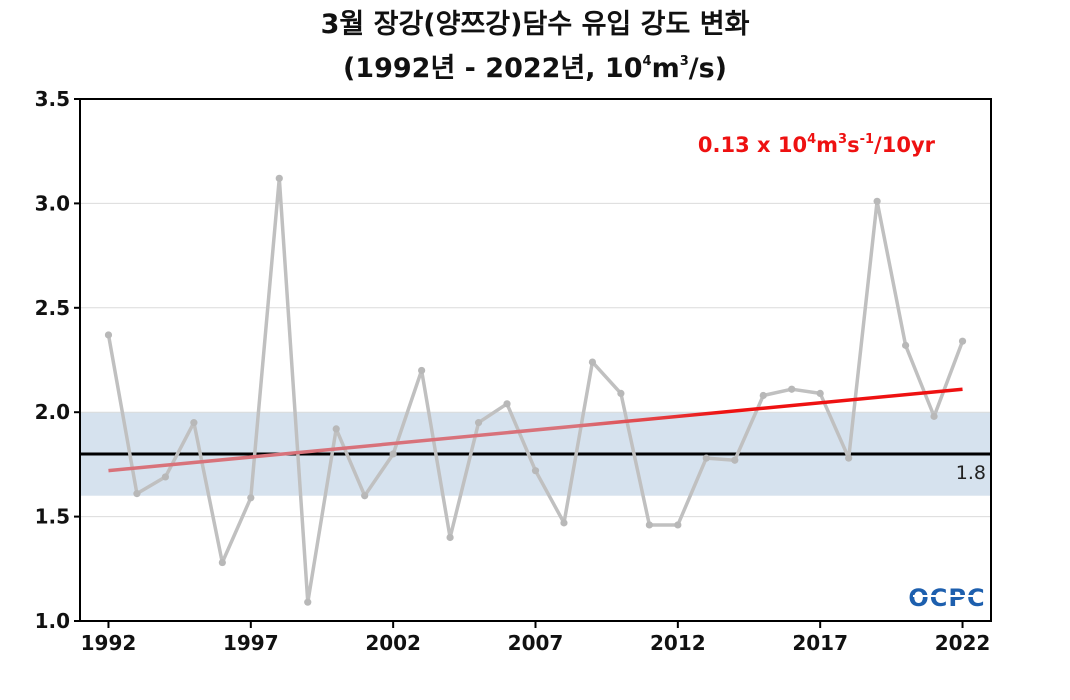 Image resolution: width=1070 pixels, height=700 pixels. What do you see at coordinates (336, 429) in the screenshot?
I see `data-point-2000` at bounding box center [336, 429].